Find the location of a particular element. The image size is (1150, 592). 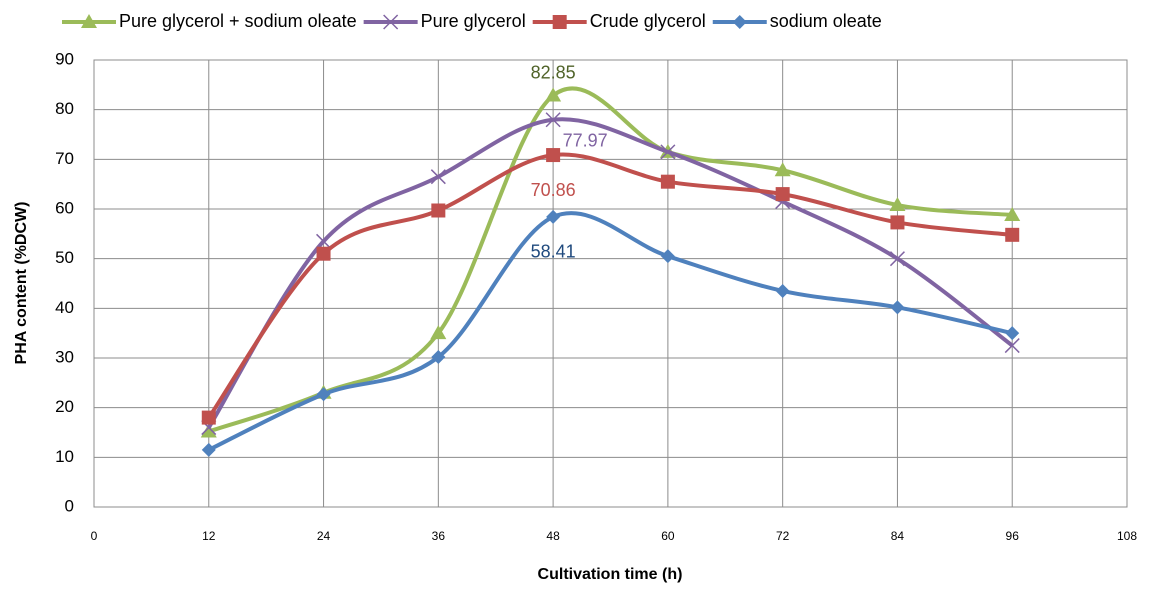

y-tick-label: 50 is located at coordinates (64, 257).